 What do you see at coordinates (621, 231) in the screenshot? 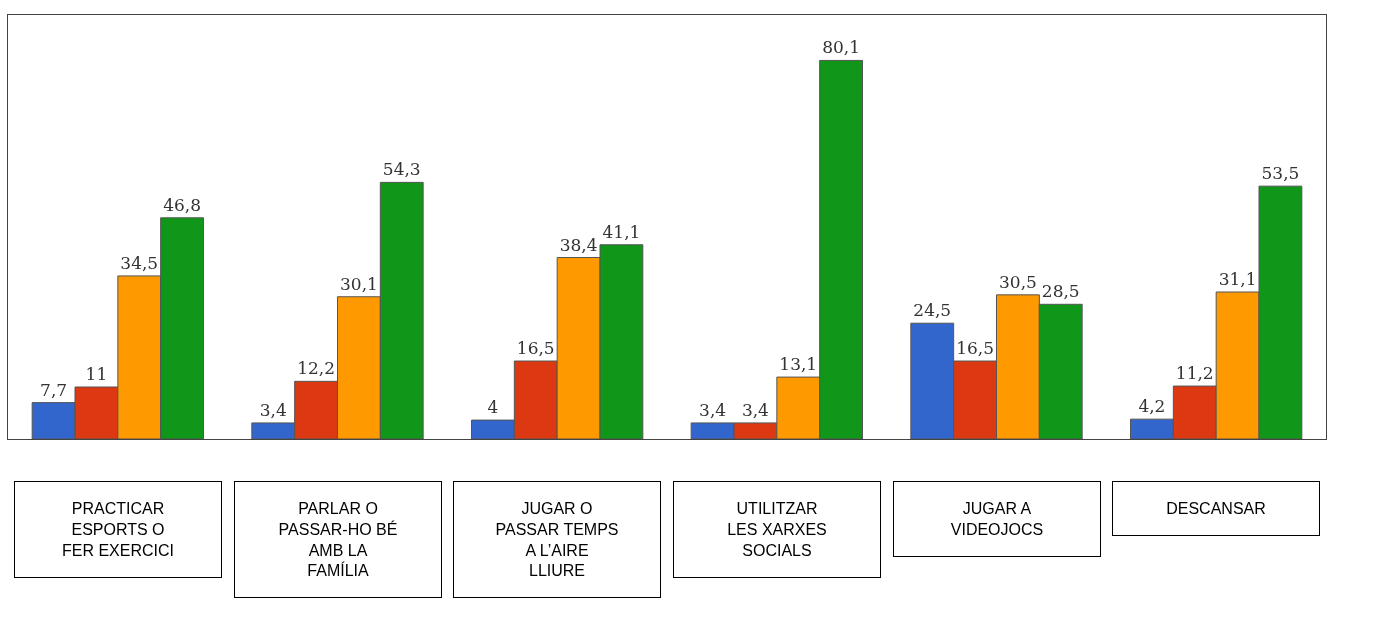
I see `data-label: 41,1` at bounding box center [621, 231].